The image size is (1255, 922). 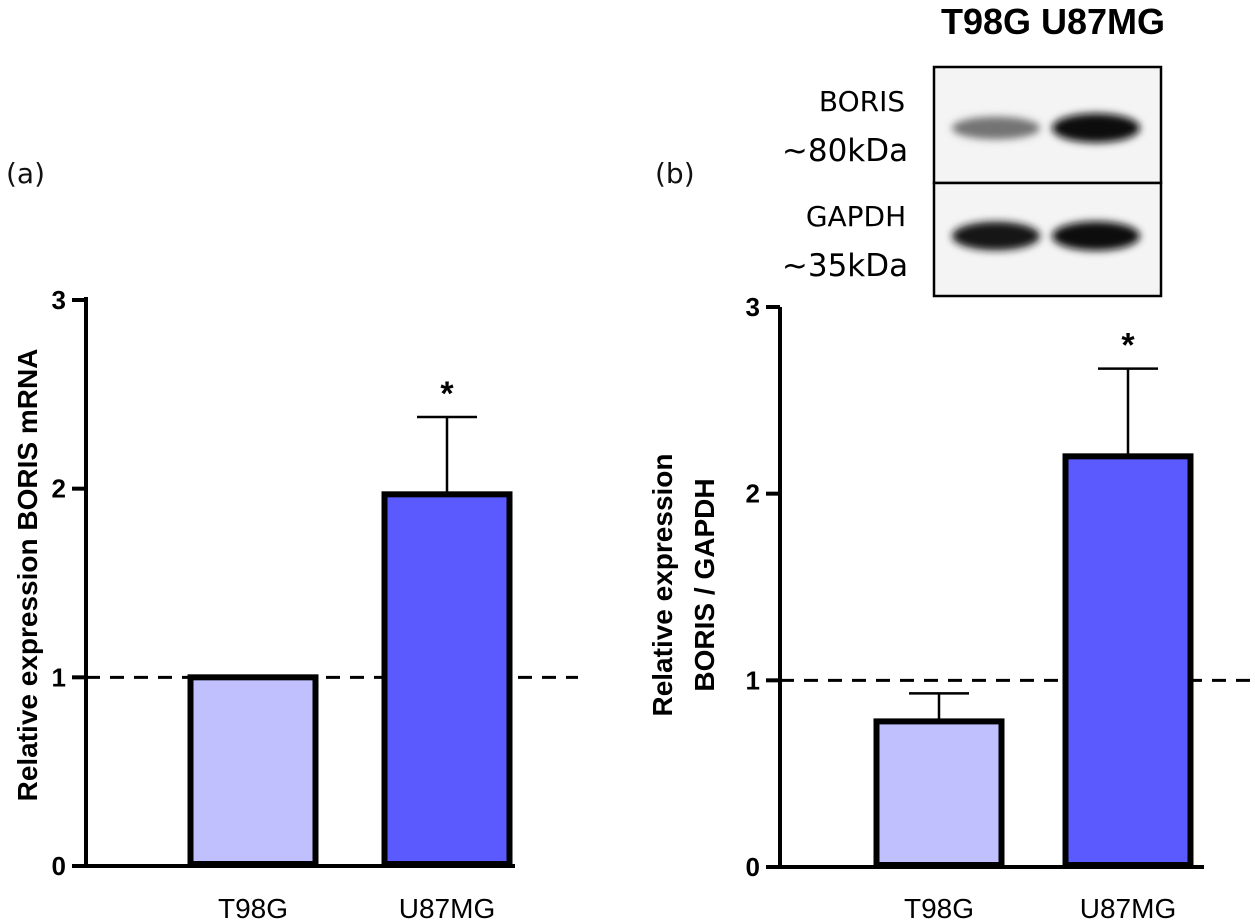 I want to click on blot-protein-gapdh: GAPDH, so click(x=856, y=216).